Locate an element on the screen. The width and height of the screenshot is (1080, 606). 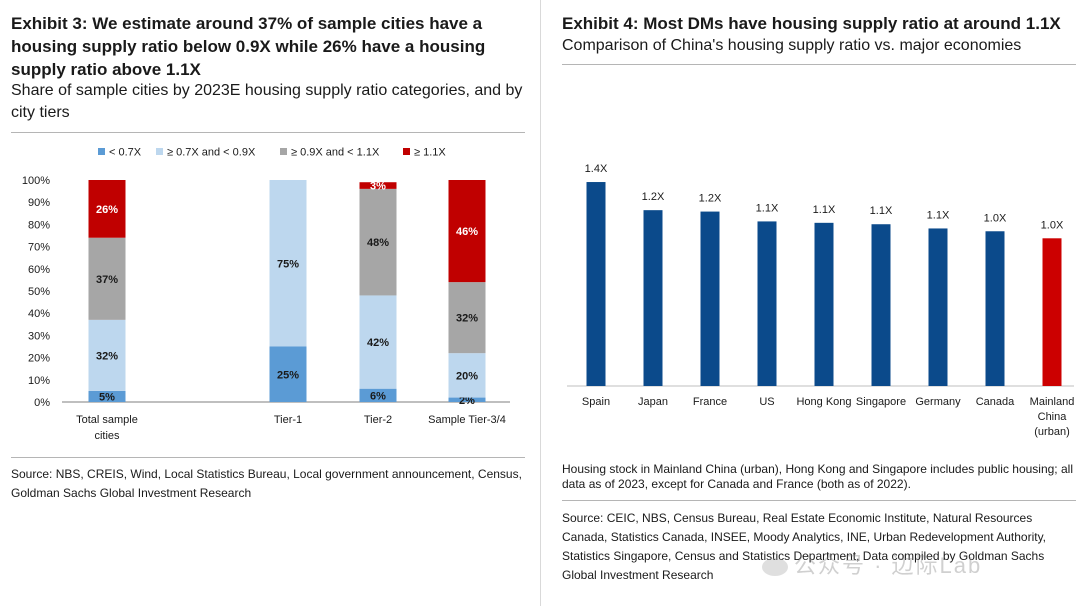
x-category-label: Tier-2 is located at coordinates (378, 420).